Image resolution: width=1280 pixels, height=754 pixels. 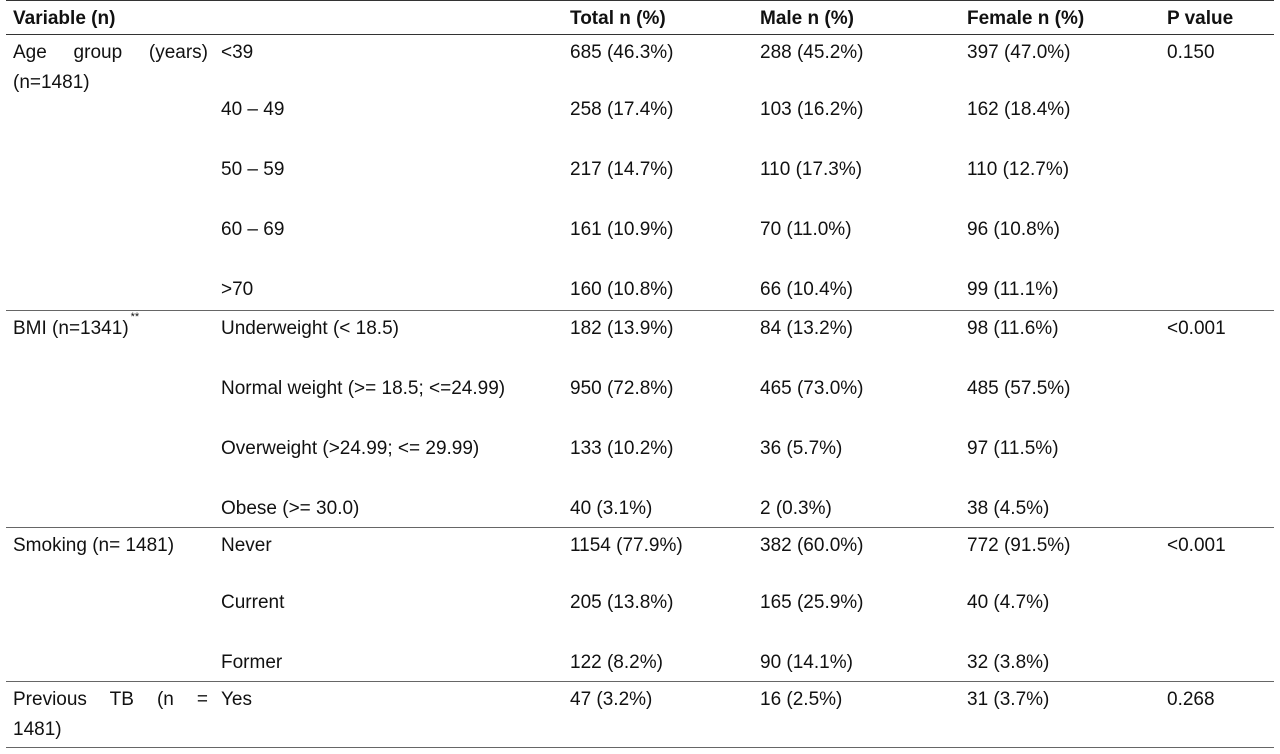 I want to click on table-row: Former 122 (8.2%) 90 (14.1%) 32 (3.8%), so click(x=640, y=665).